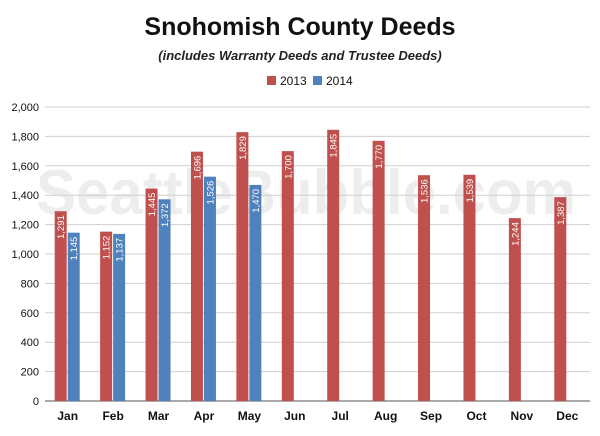 The image size is (600, 436). Describe the element at coordinates (271, 80) in the screenshot. I see `legend-swatch-2013` at that location.